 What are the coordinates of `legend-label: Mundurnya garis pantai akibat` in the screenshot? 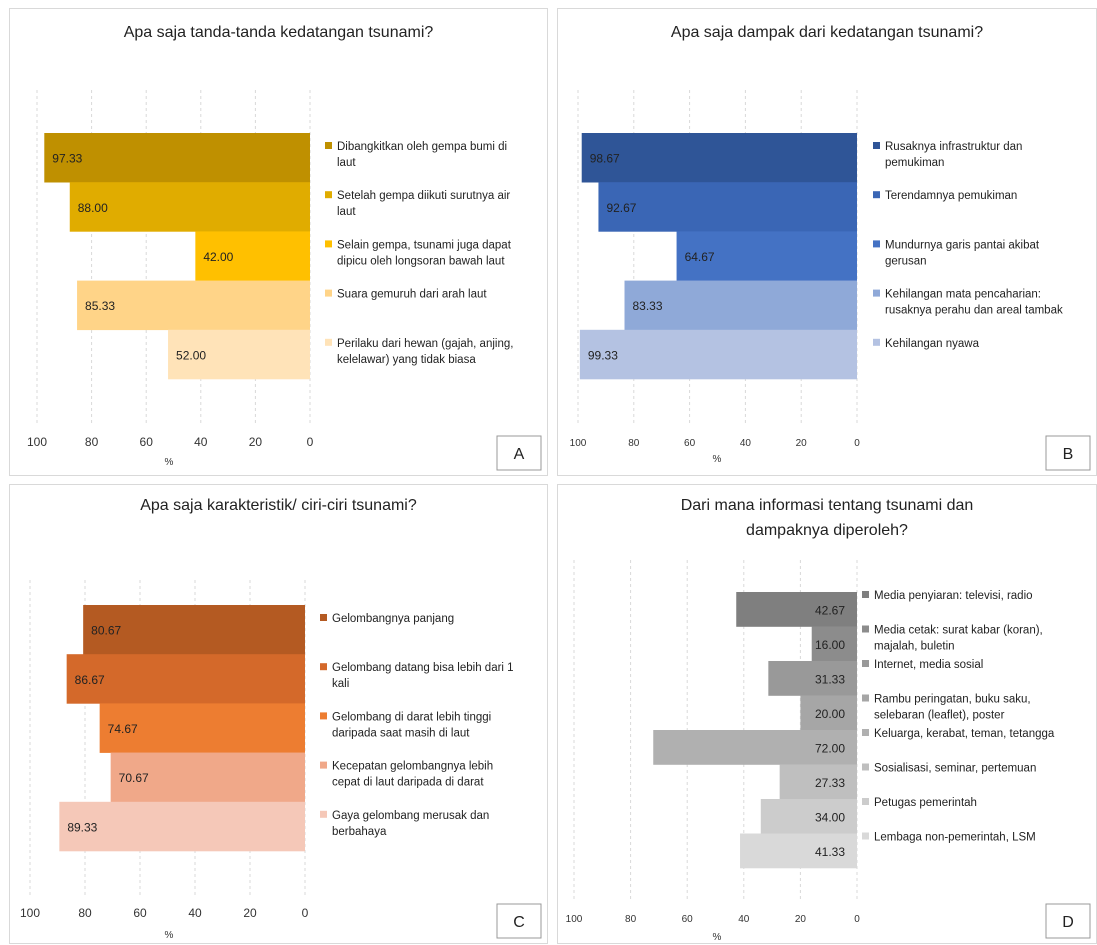 It's located at (962, 245).